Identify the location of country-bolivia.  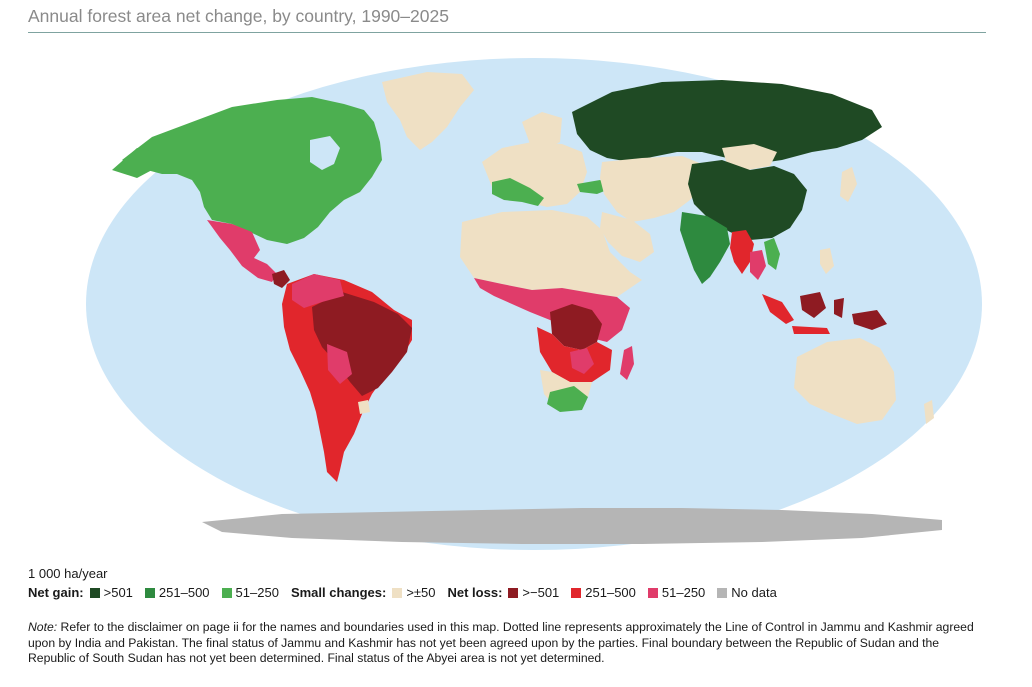
(339, 364).